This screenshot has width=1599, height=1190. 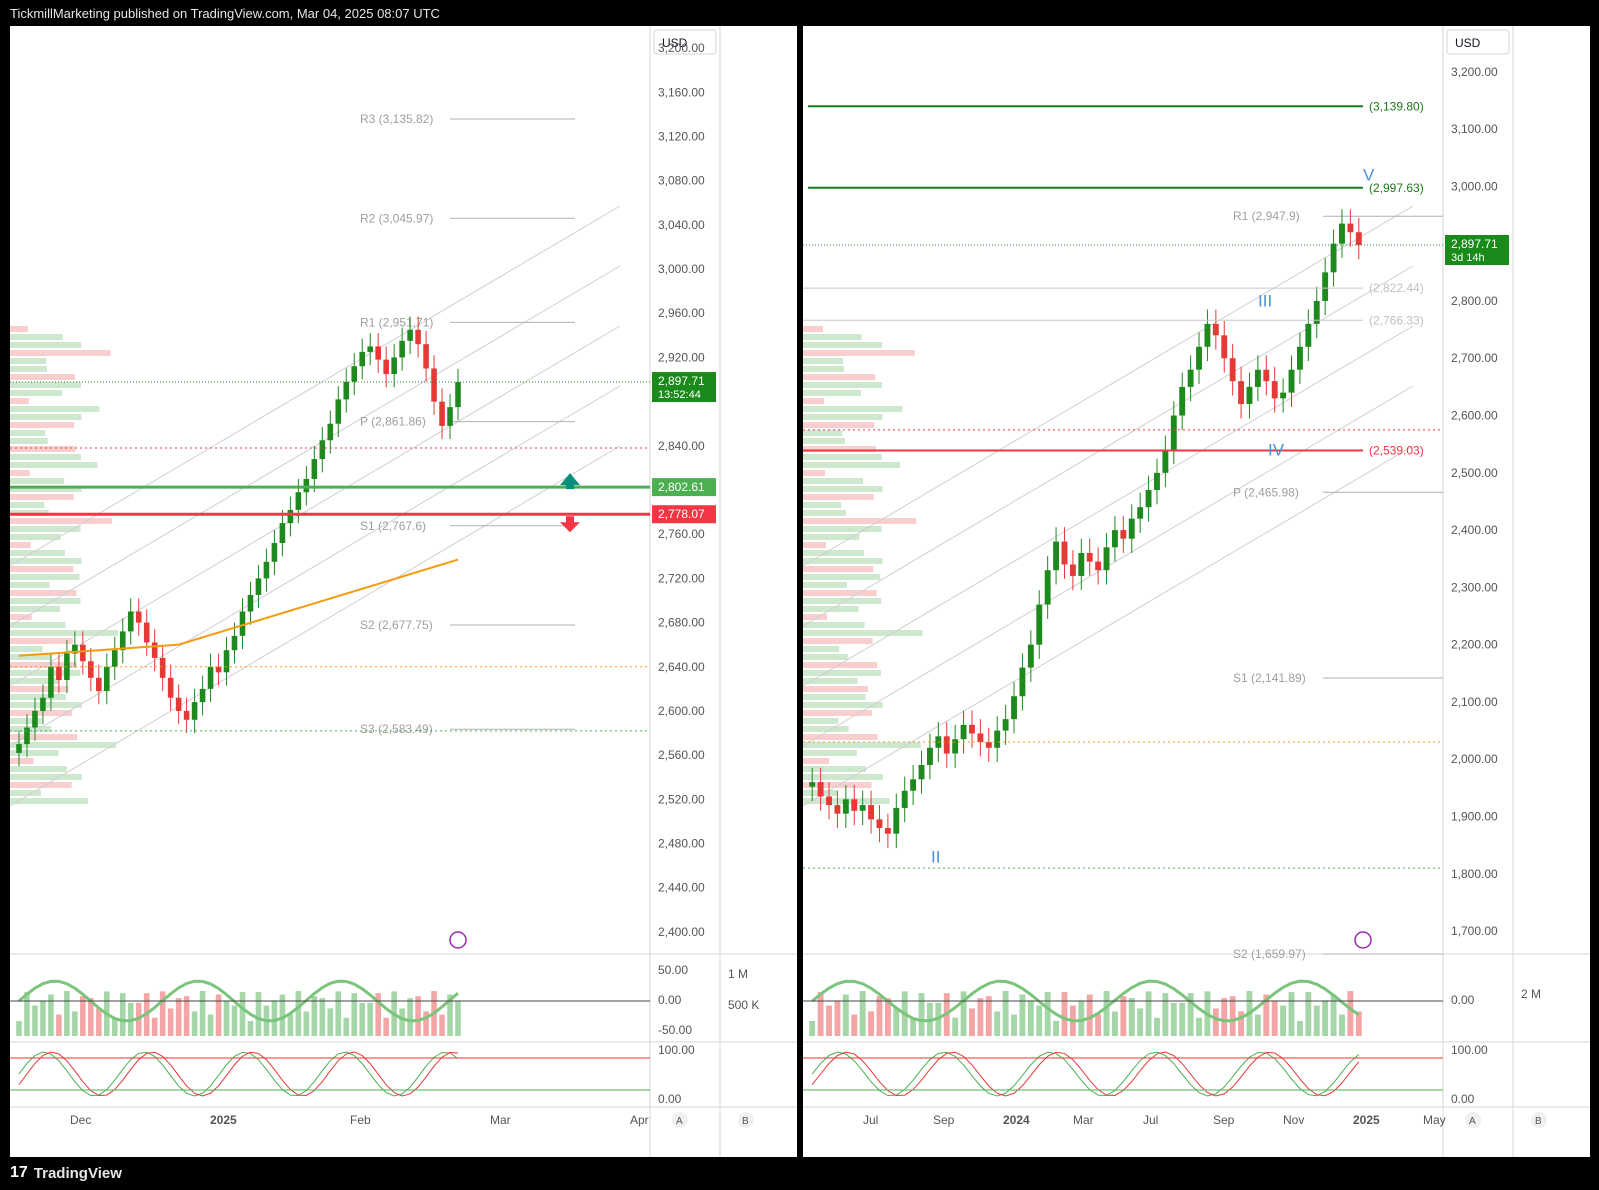 What do you see at coordinates (1396, 288) in the screenshot?
I see `muted-level-label: (2,822.44)` at bounding box center [1396, 288].